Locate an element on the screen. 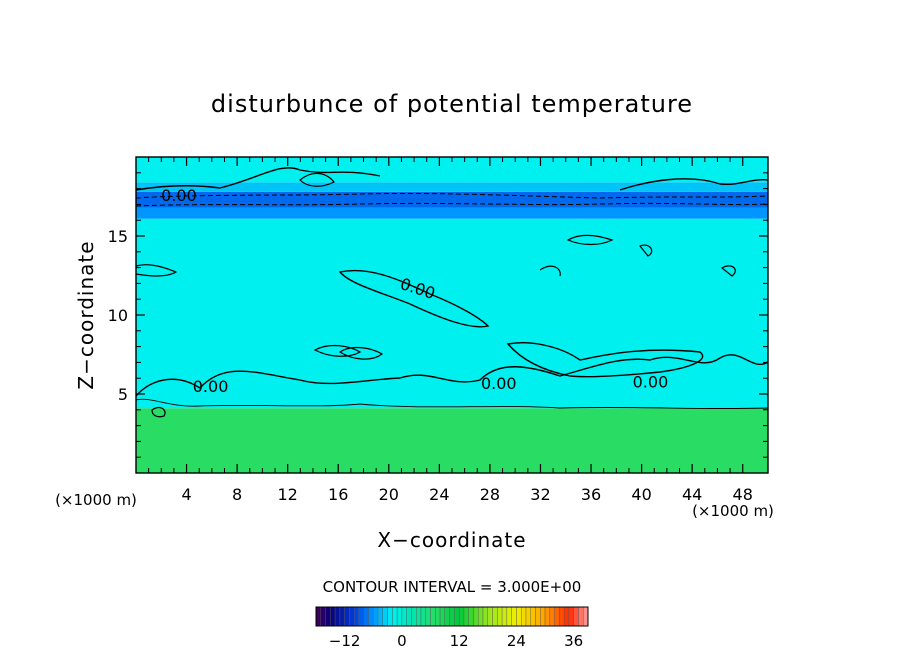 The height and width of the screenshot is (654, 904). x-tick-label: 28 is located at coordinates (490, 494).